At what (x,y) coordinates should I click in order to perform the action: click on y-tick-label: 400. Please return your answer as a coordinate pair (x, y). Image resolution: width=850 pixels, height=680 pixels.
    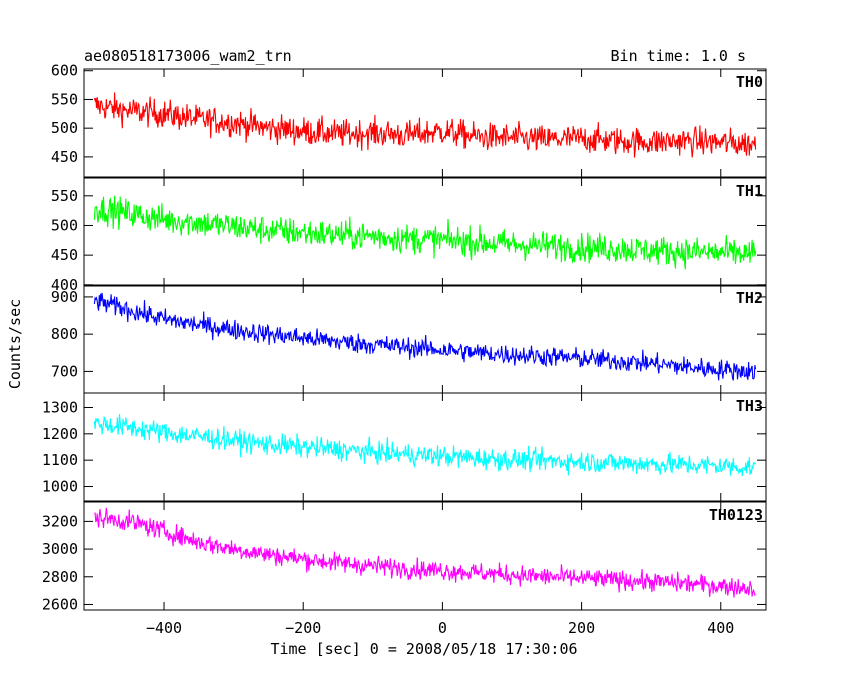
    Looking at the image, I should click on (64, 285).